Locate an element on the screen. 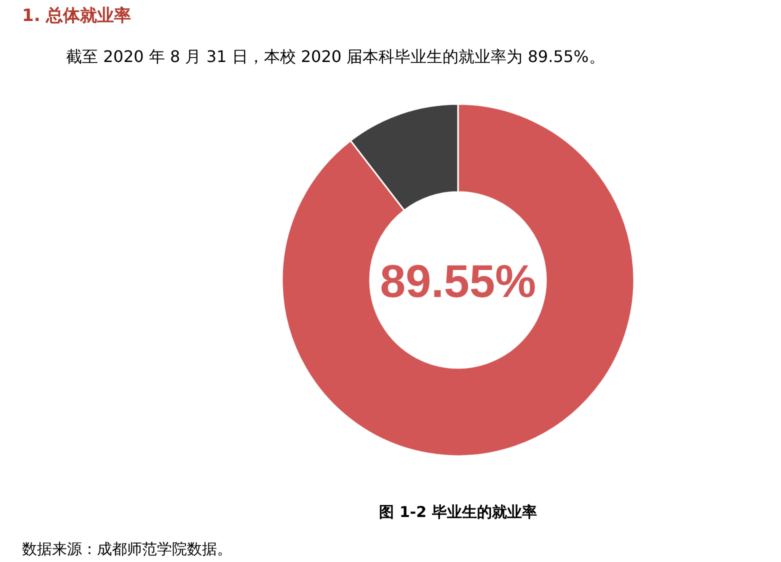  text: 1. 总体就业率 is located at coordinates (77, 16).